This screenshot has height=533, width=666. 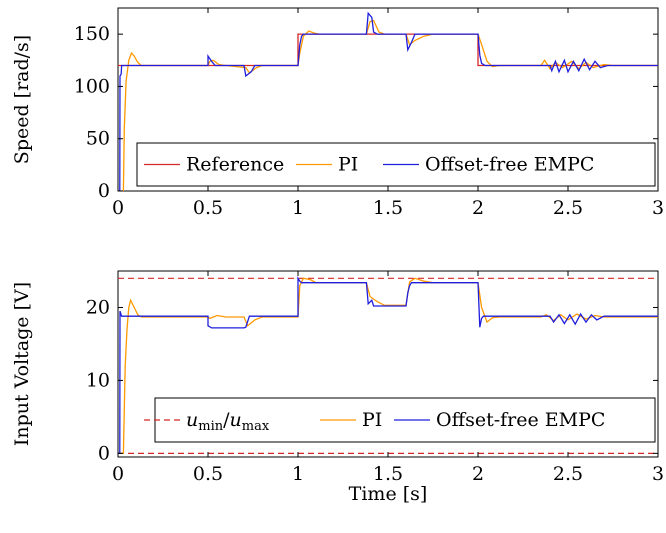 What do you see at coordinates (98, 380) in the screenshot?
I see `y-tick-label: 10` at bounding box center [98, 380].